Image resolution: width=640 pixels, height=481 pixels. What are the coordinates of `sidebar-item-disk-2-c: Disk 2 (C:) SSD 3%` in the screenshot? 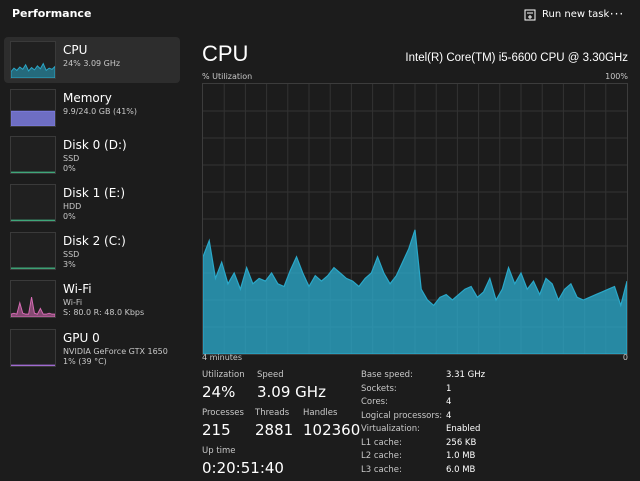 It's located at (92, 251).